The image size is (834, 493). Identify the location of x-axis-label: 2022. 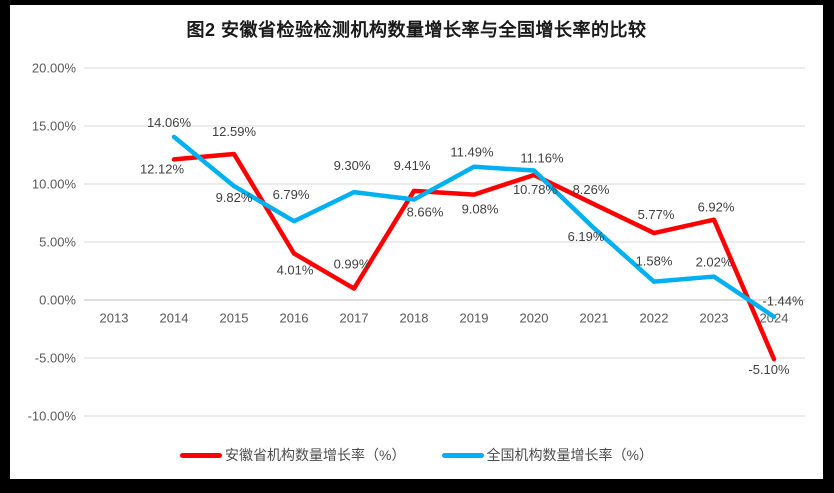
(654, 318).